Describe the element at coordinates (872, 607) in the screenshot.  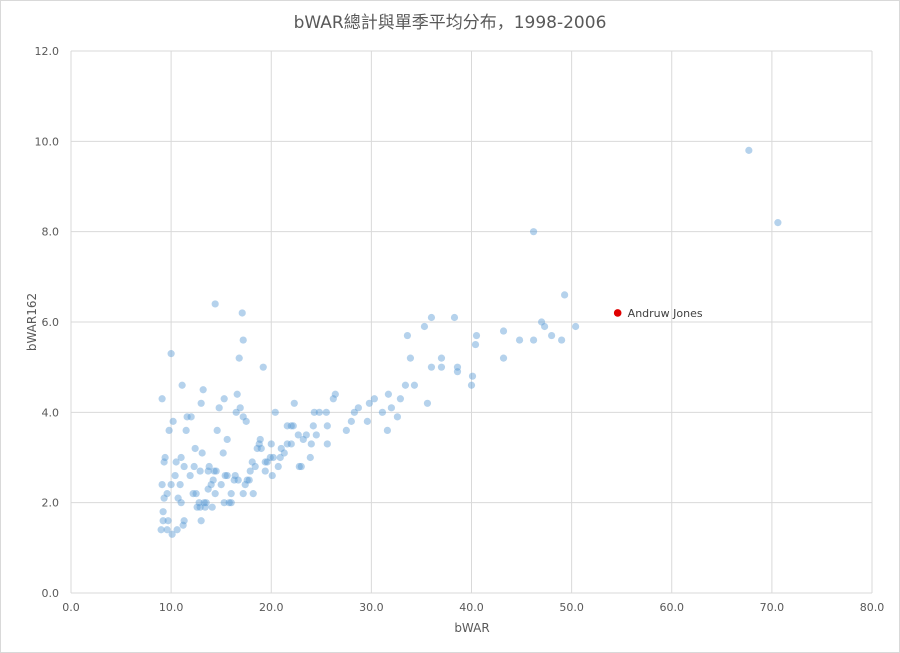
I see `x-tick-label: 80.0` at that location.